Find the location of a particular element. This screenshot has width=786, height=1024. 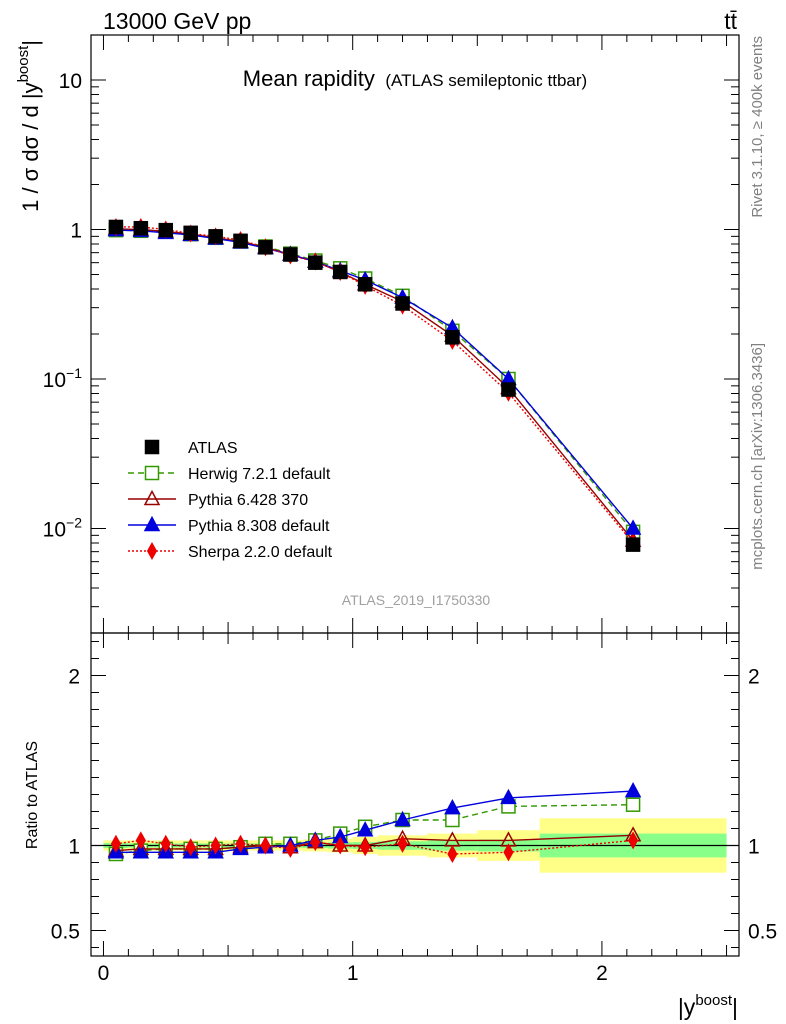

legend-label: Herwig 7.2.1 default is located at coordinates (259, 474).